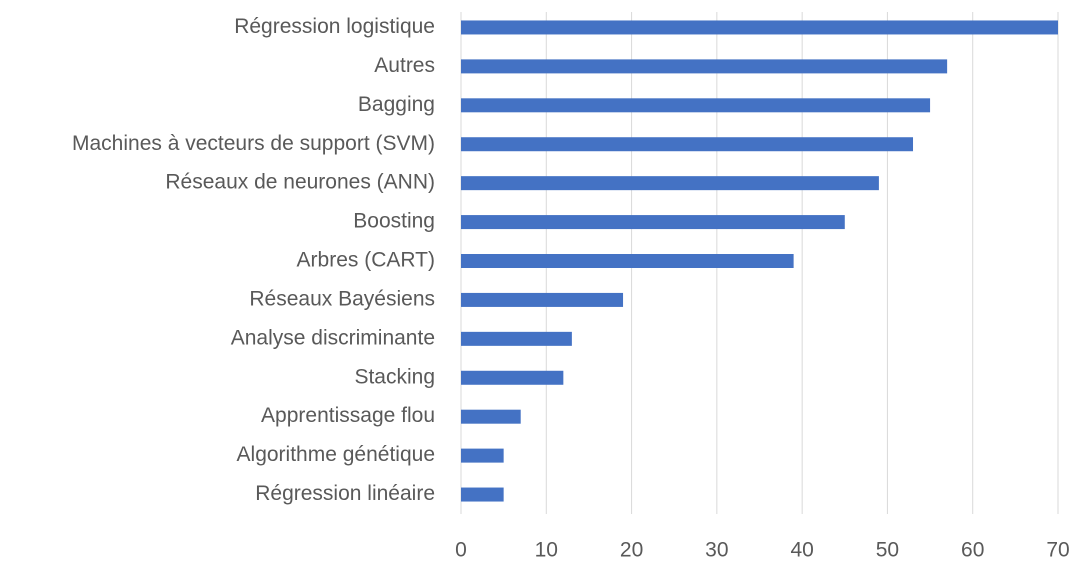  What do you see at coordinates (461, 550) in the screenshot?
I see `x-tick-label: 0` at bounding box center [461, 550].